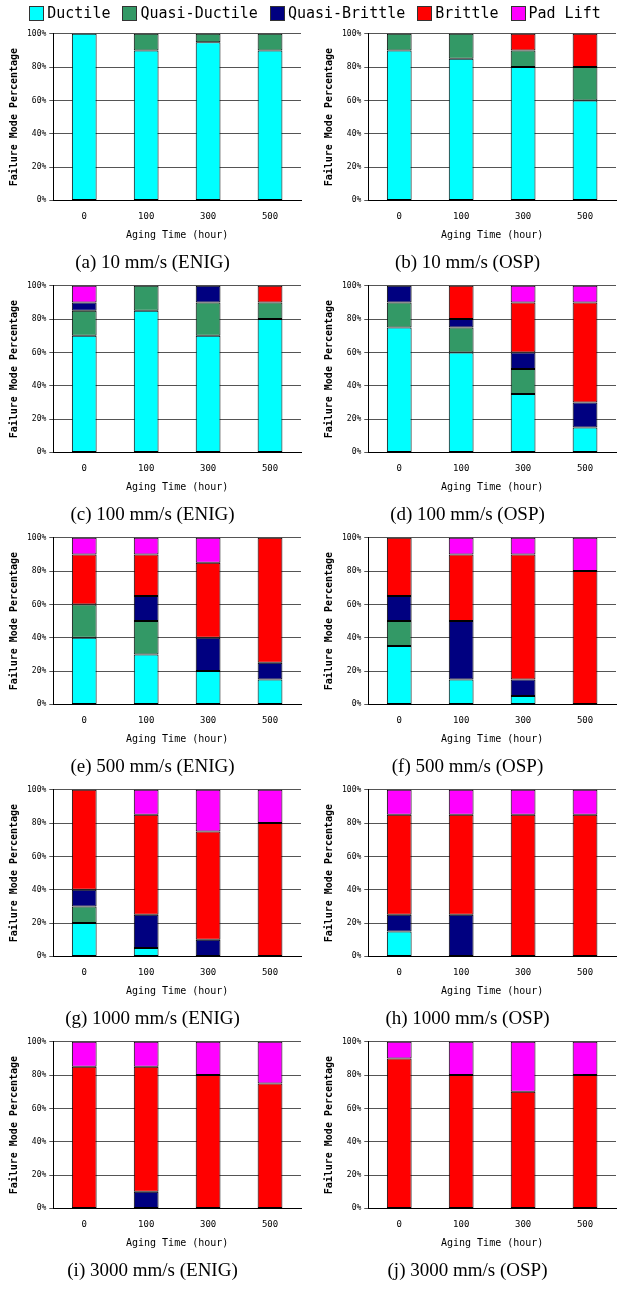  I want to click on text: (i) 3000 mm/s (ENIG), so click(152, 1269).